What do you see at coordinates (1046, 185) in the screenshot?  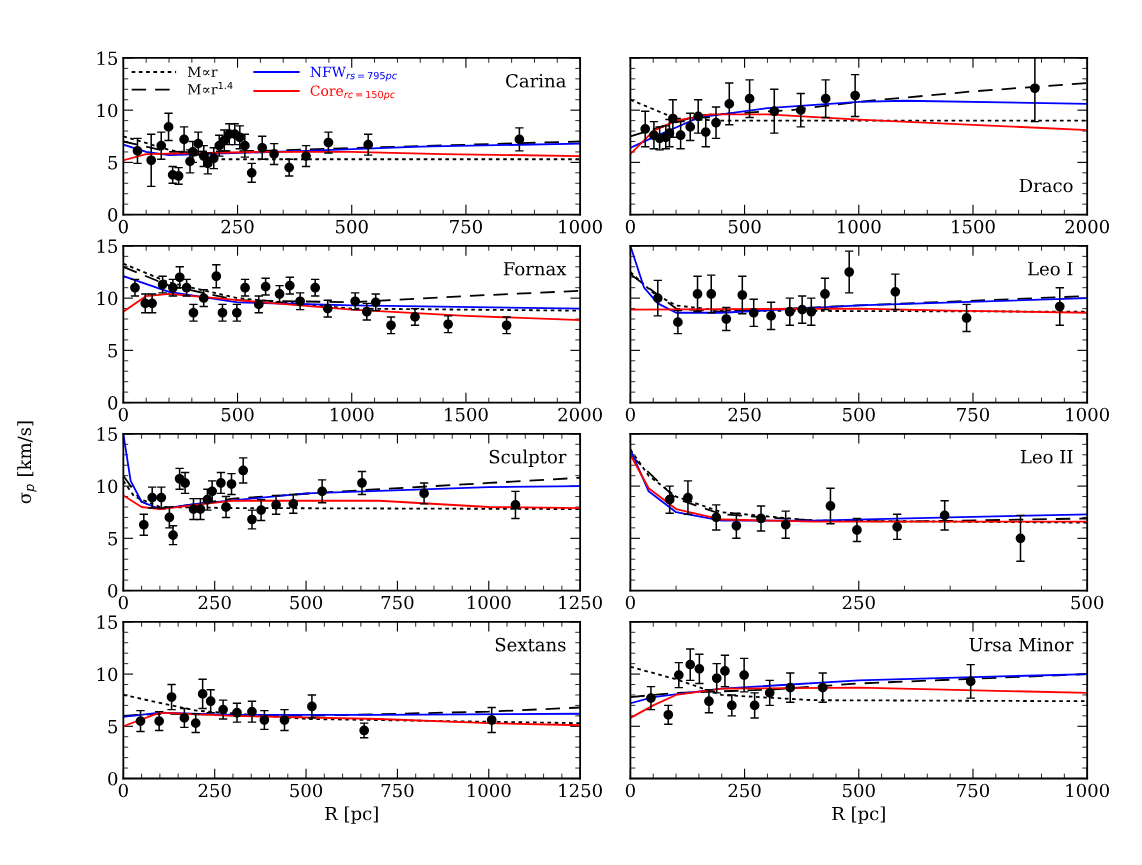 I see `text: Draco` at bounding box center [1046, 185].